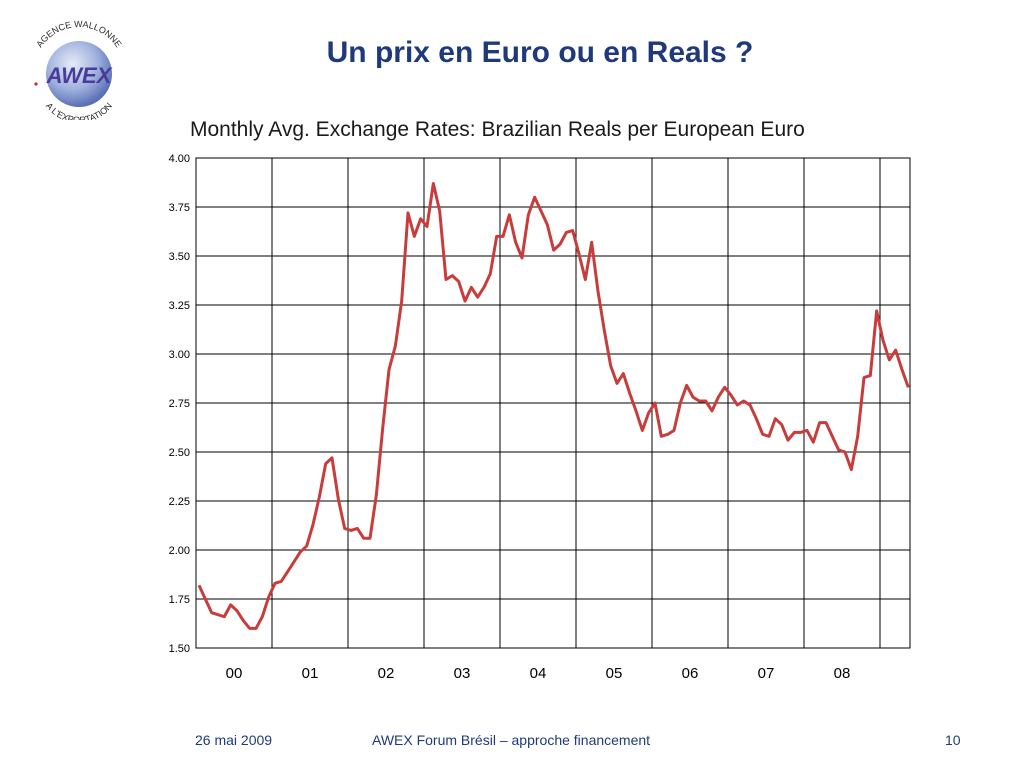 The width and height of the screenshot is (1024, 768). Describe the element at coordinates (36, 84) in the screenshot. I see `logo-dot` at that location.